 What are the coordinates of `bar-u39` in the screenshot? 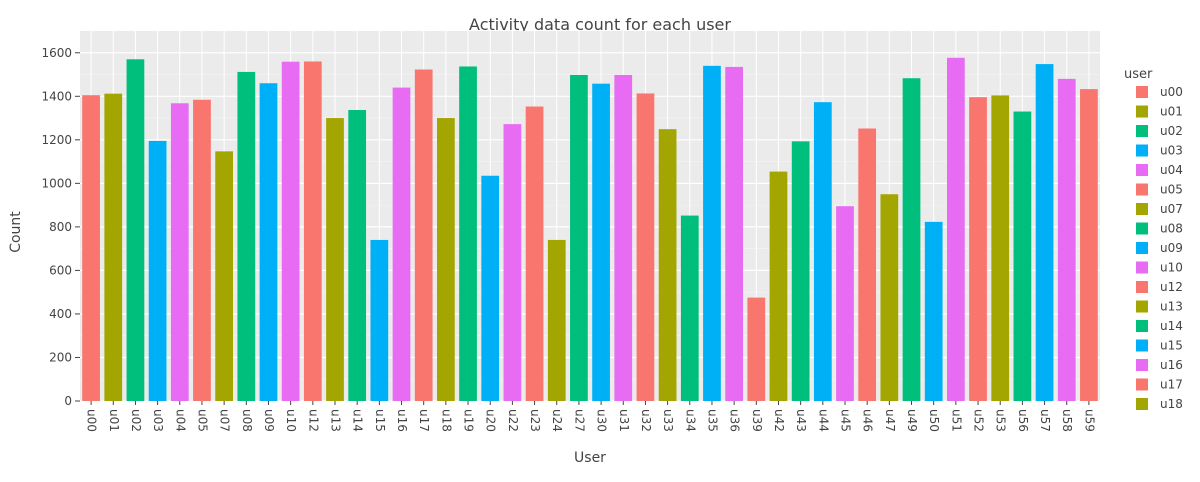 It's located at (756, 349).